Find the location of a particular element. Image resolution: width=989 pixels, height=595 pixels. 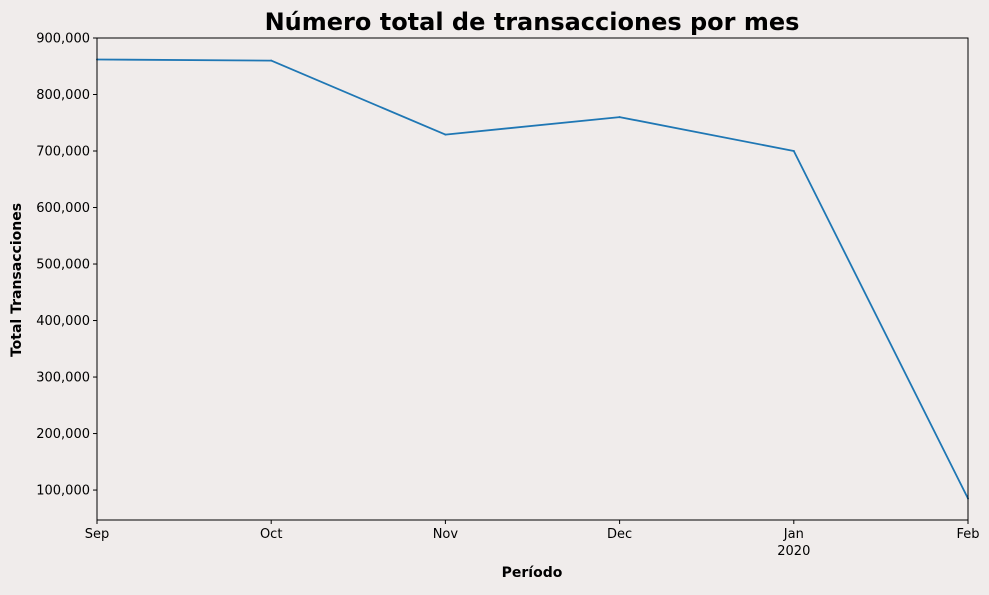

x-tick-label: Dec is located at coordinates (619, 534).